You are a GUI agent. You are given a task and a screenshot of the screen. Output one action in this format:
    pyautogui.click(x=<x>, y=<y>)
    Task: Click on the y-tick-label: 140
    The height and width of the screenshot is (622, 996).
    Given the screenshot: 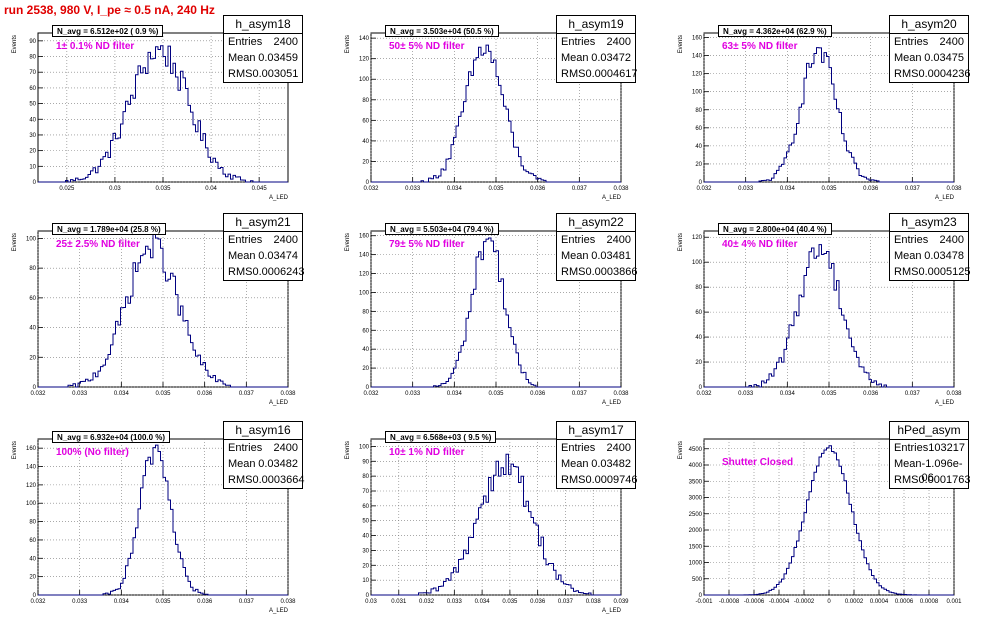 What is the action you would take?
    pyautogui.click(x=697, y=57)
    